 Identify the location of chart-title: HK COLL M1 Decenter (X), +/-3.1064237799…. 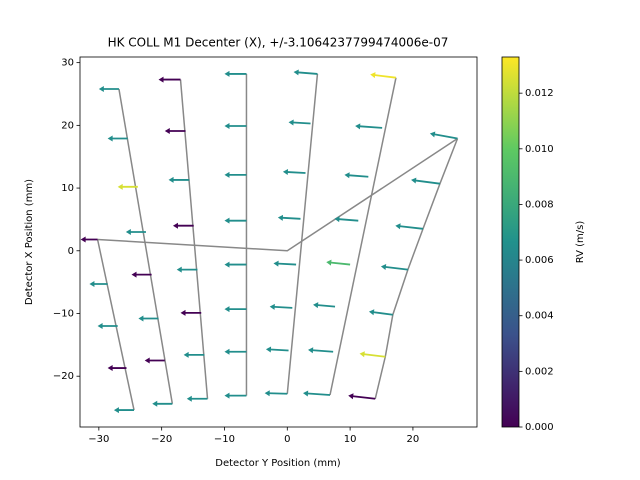
(278, 43).